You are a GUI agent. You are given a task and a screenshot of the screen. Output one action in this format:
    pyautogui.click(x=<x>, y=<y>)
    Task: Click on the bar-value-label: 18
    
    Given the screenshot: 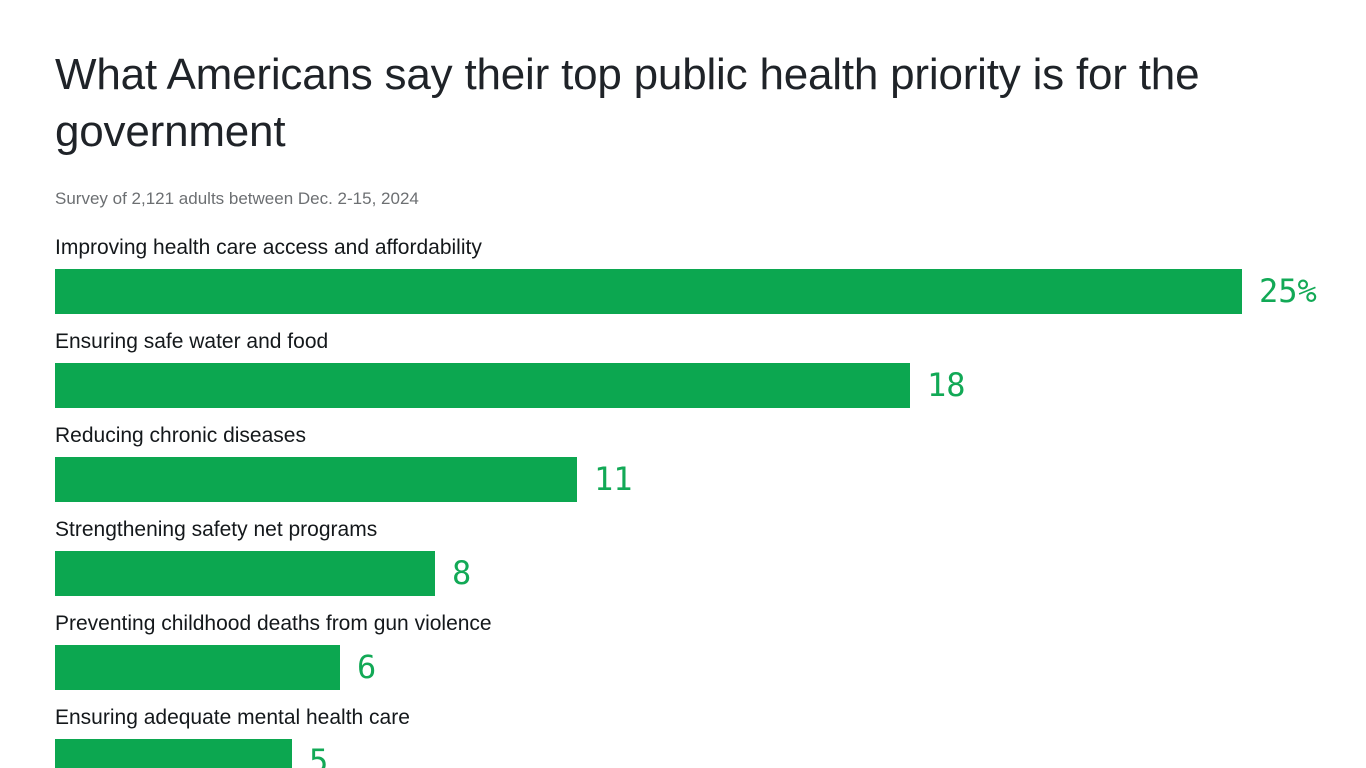 What is the action you would take?
    pyautogui.click(x=946, y=385)
    